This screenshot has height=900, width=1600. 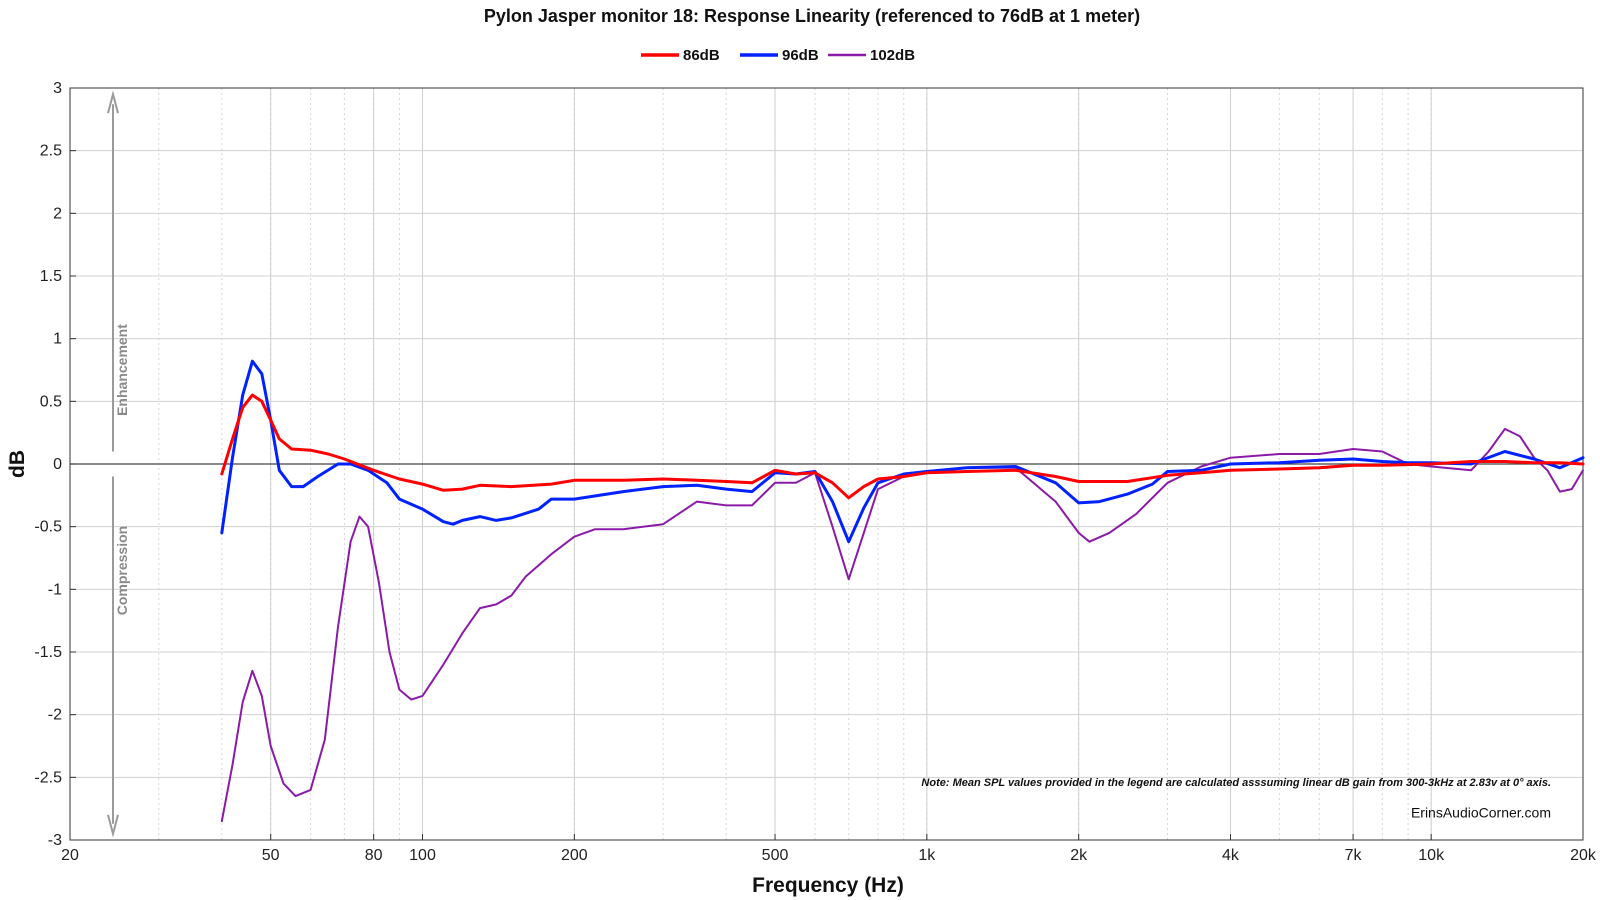 I want to click on x-tick-label: 500, so click(x=775, y=855).